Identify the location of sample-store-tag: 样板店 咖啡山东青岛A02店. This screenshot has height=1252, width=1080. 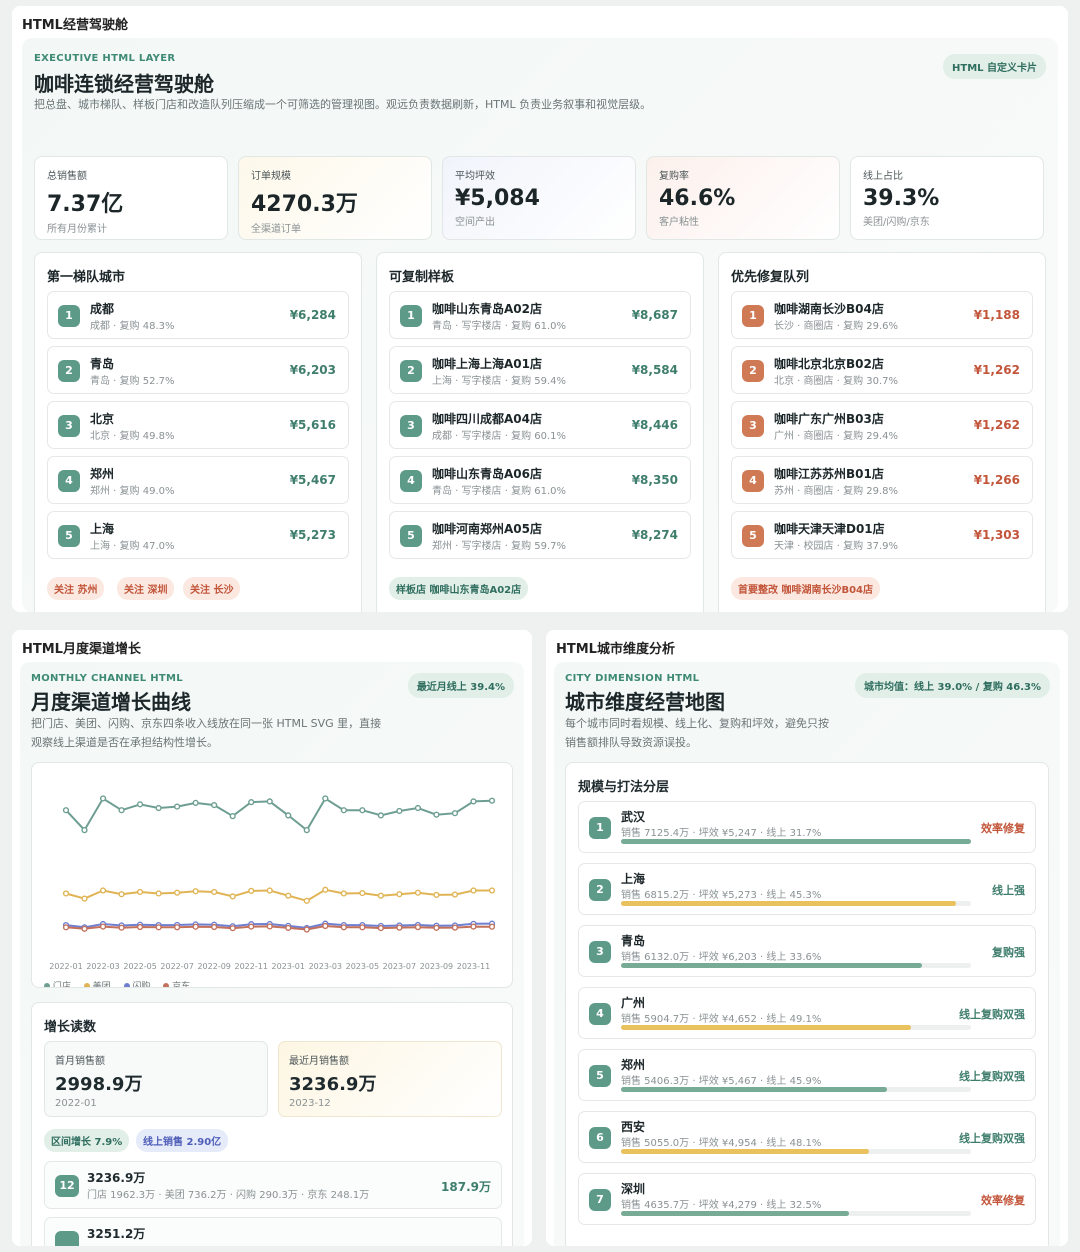
(459, 588).